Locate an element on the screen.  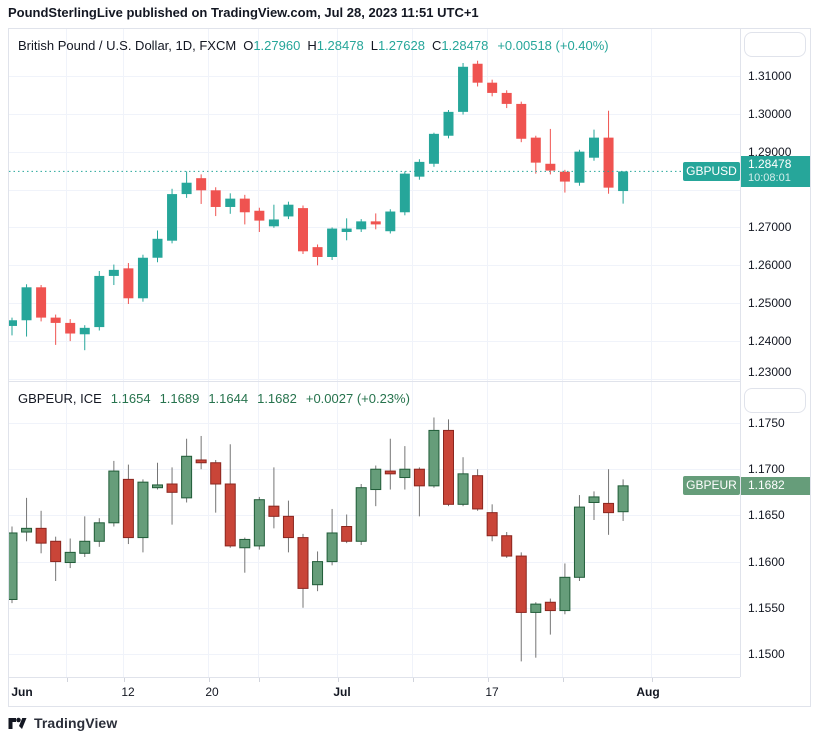
tradingview-attribution: TradingView is located at coordinates (62, 723).